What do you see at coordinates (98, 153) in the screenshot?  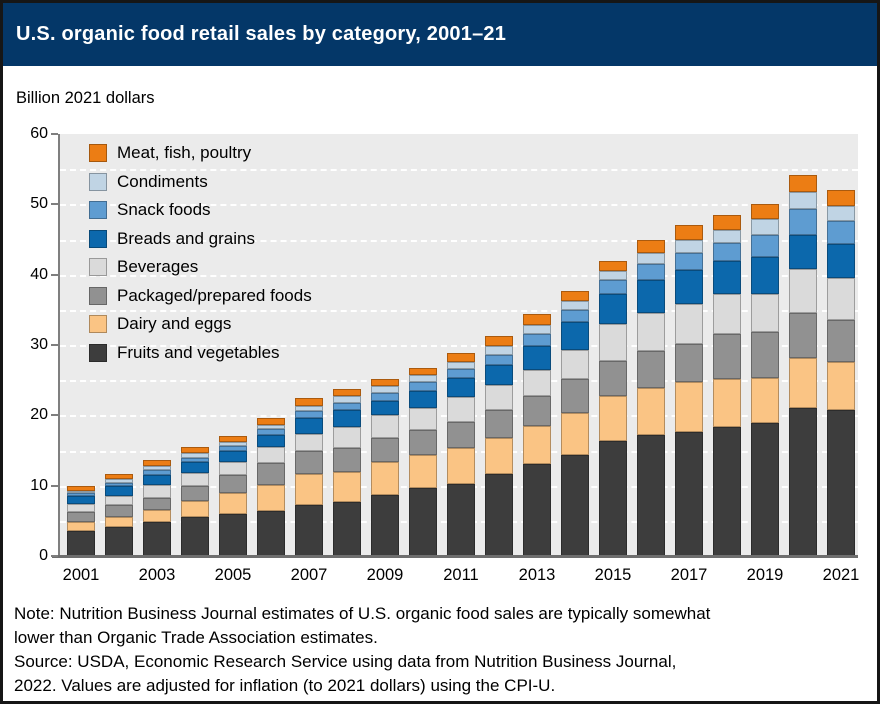 I see `meat-fish-poultry-swatch` at bounding box center [98, 153].